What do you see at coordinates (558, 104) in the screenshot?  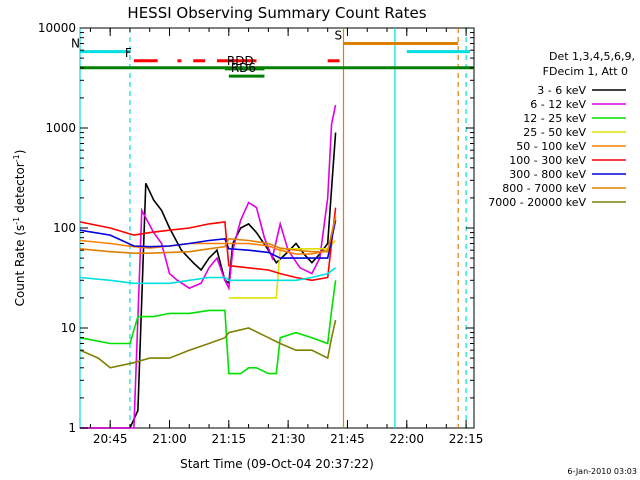 I see `legend-label-1: 6 - 12 keV` at bounding box center [558, 104].